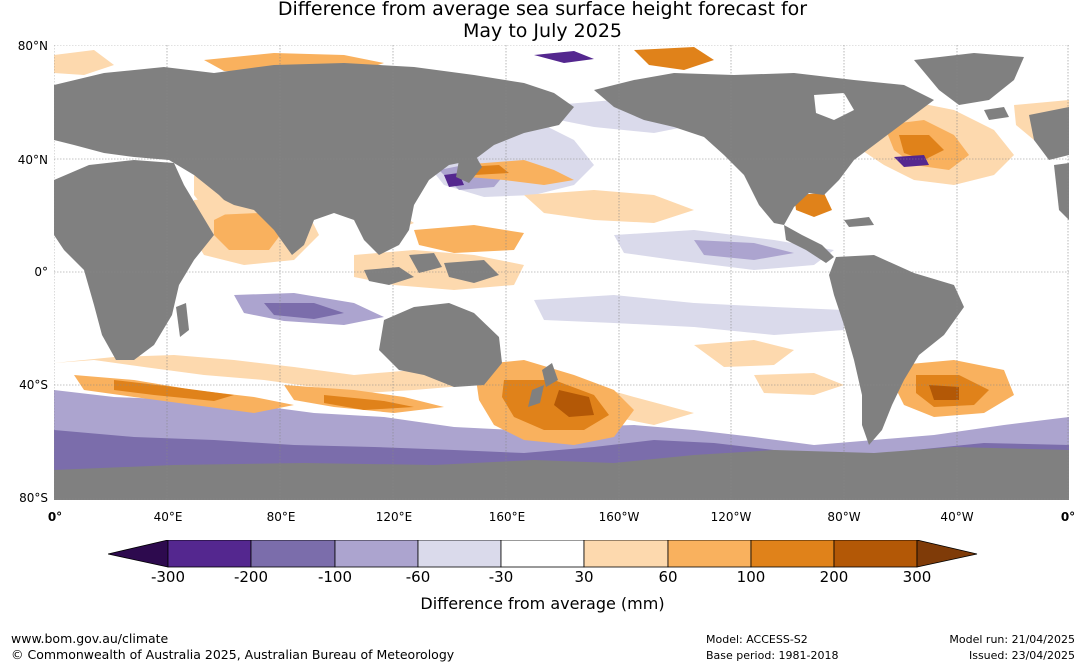 Image resolution: width=1085 pixels, height=667 pixels. What do you see at coordinates (1012, 639) in the screenshot?
I see `model-run-date: Model run: 21/04/2025` at bounding box center [1012, 639].